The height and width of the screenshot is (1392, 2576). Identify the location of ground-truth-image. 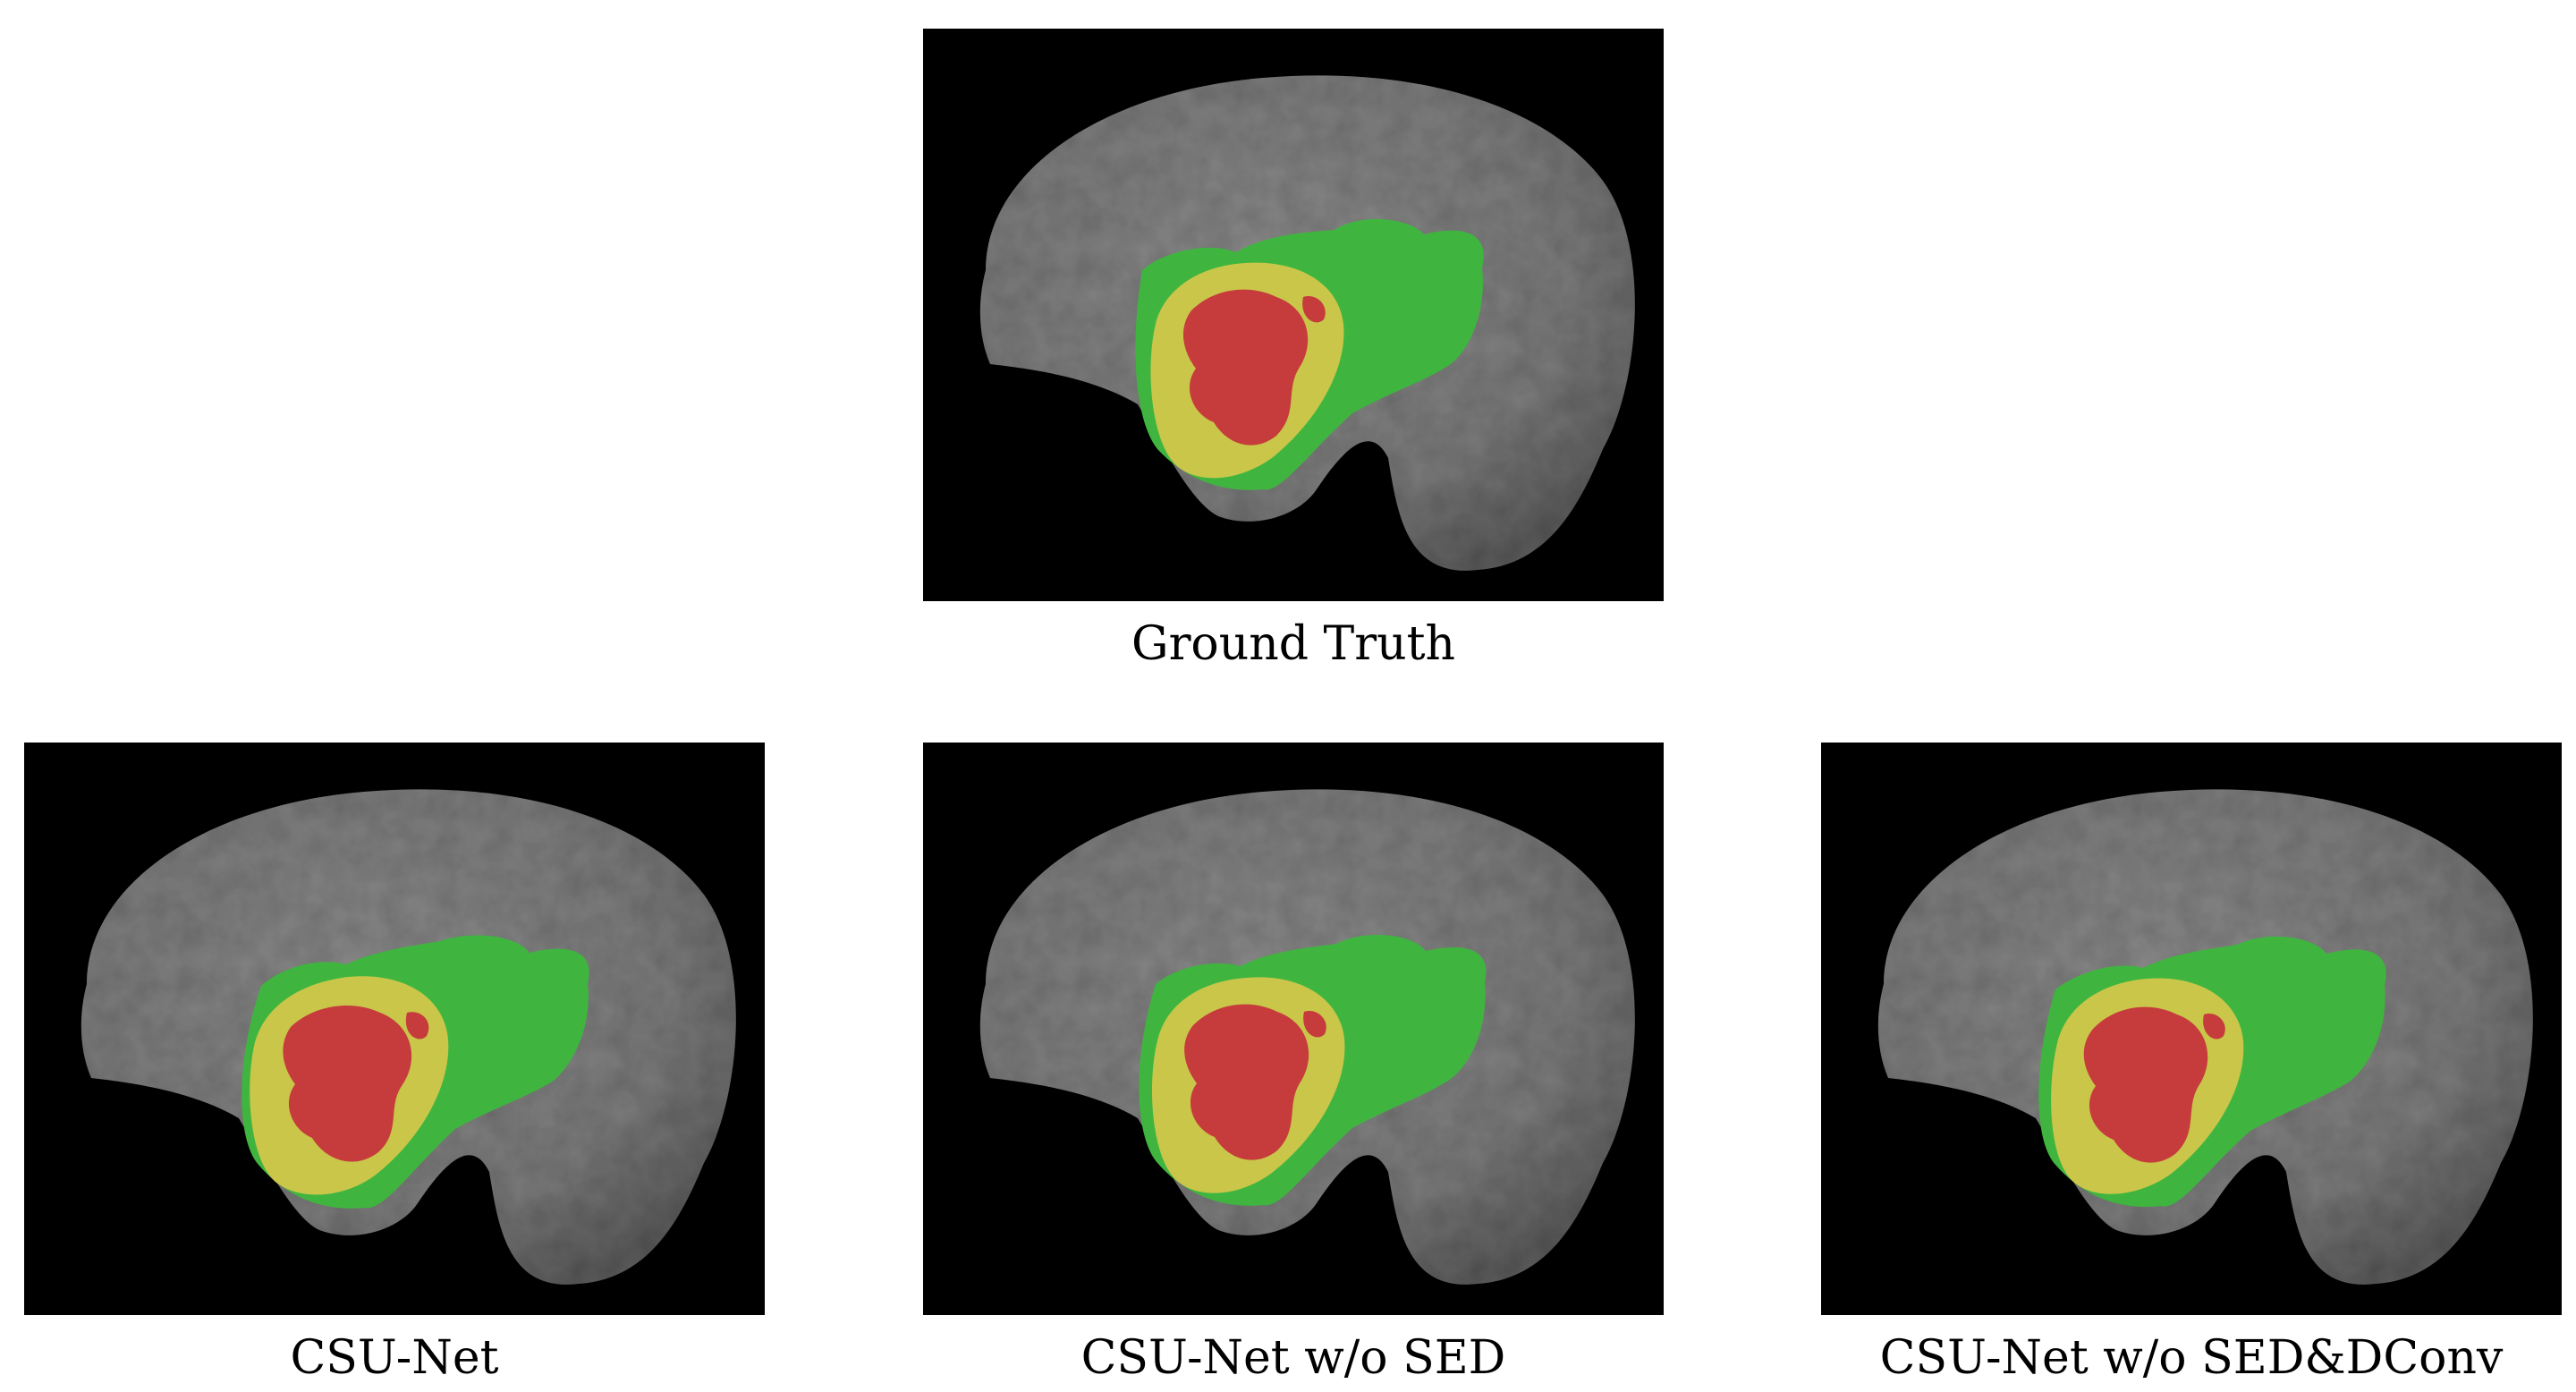
(1293, 315).